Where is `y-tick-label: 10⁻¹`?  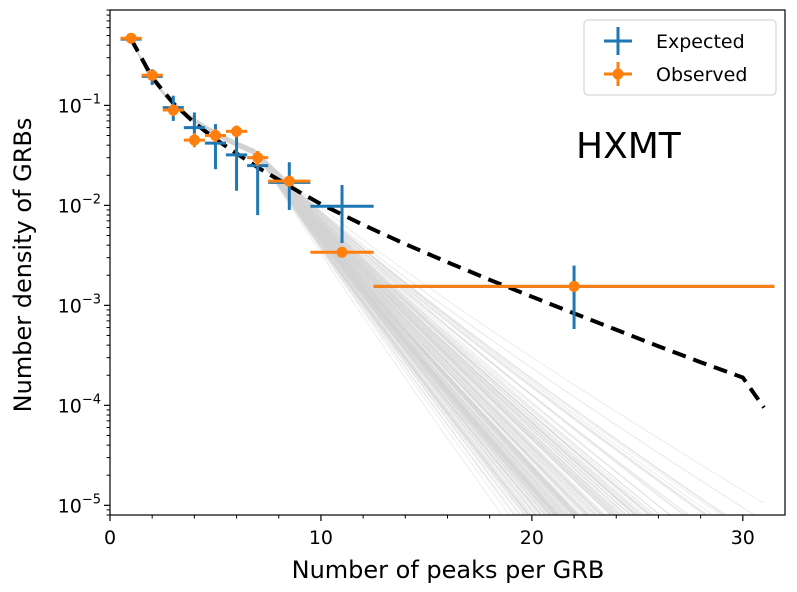
y-tick-label: 10⁻¹ is located at coordinates (79, 104).